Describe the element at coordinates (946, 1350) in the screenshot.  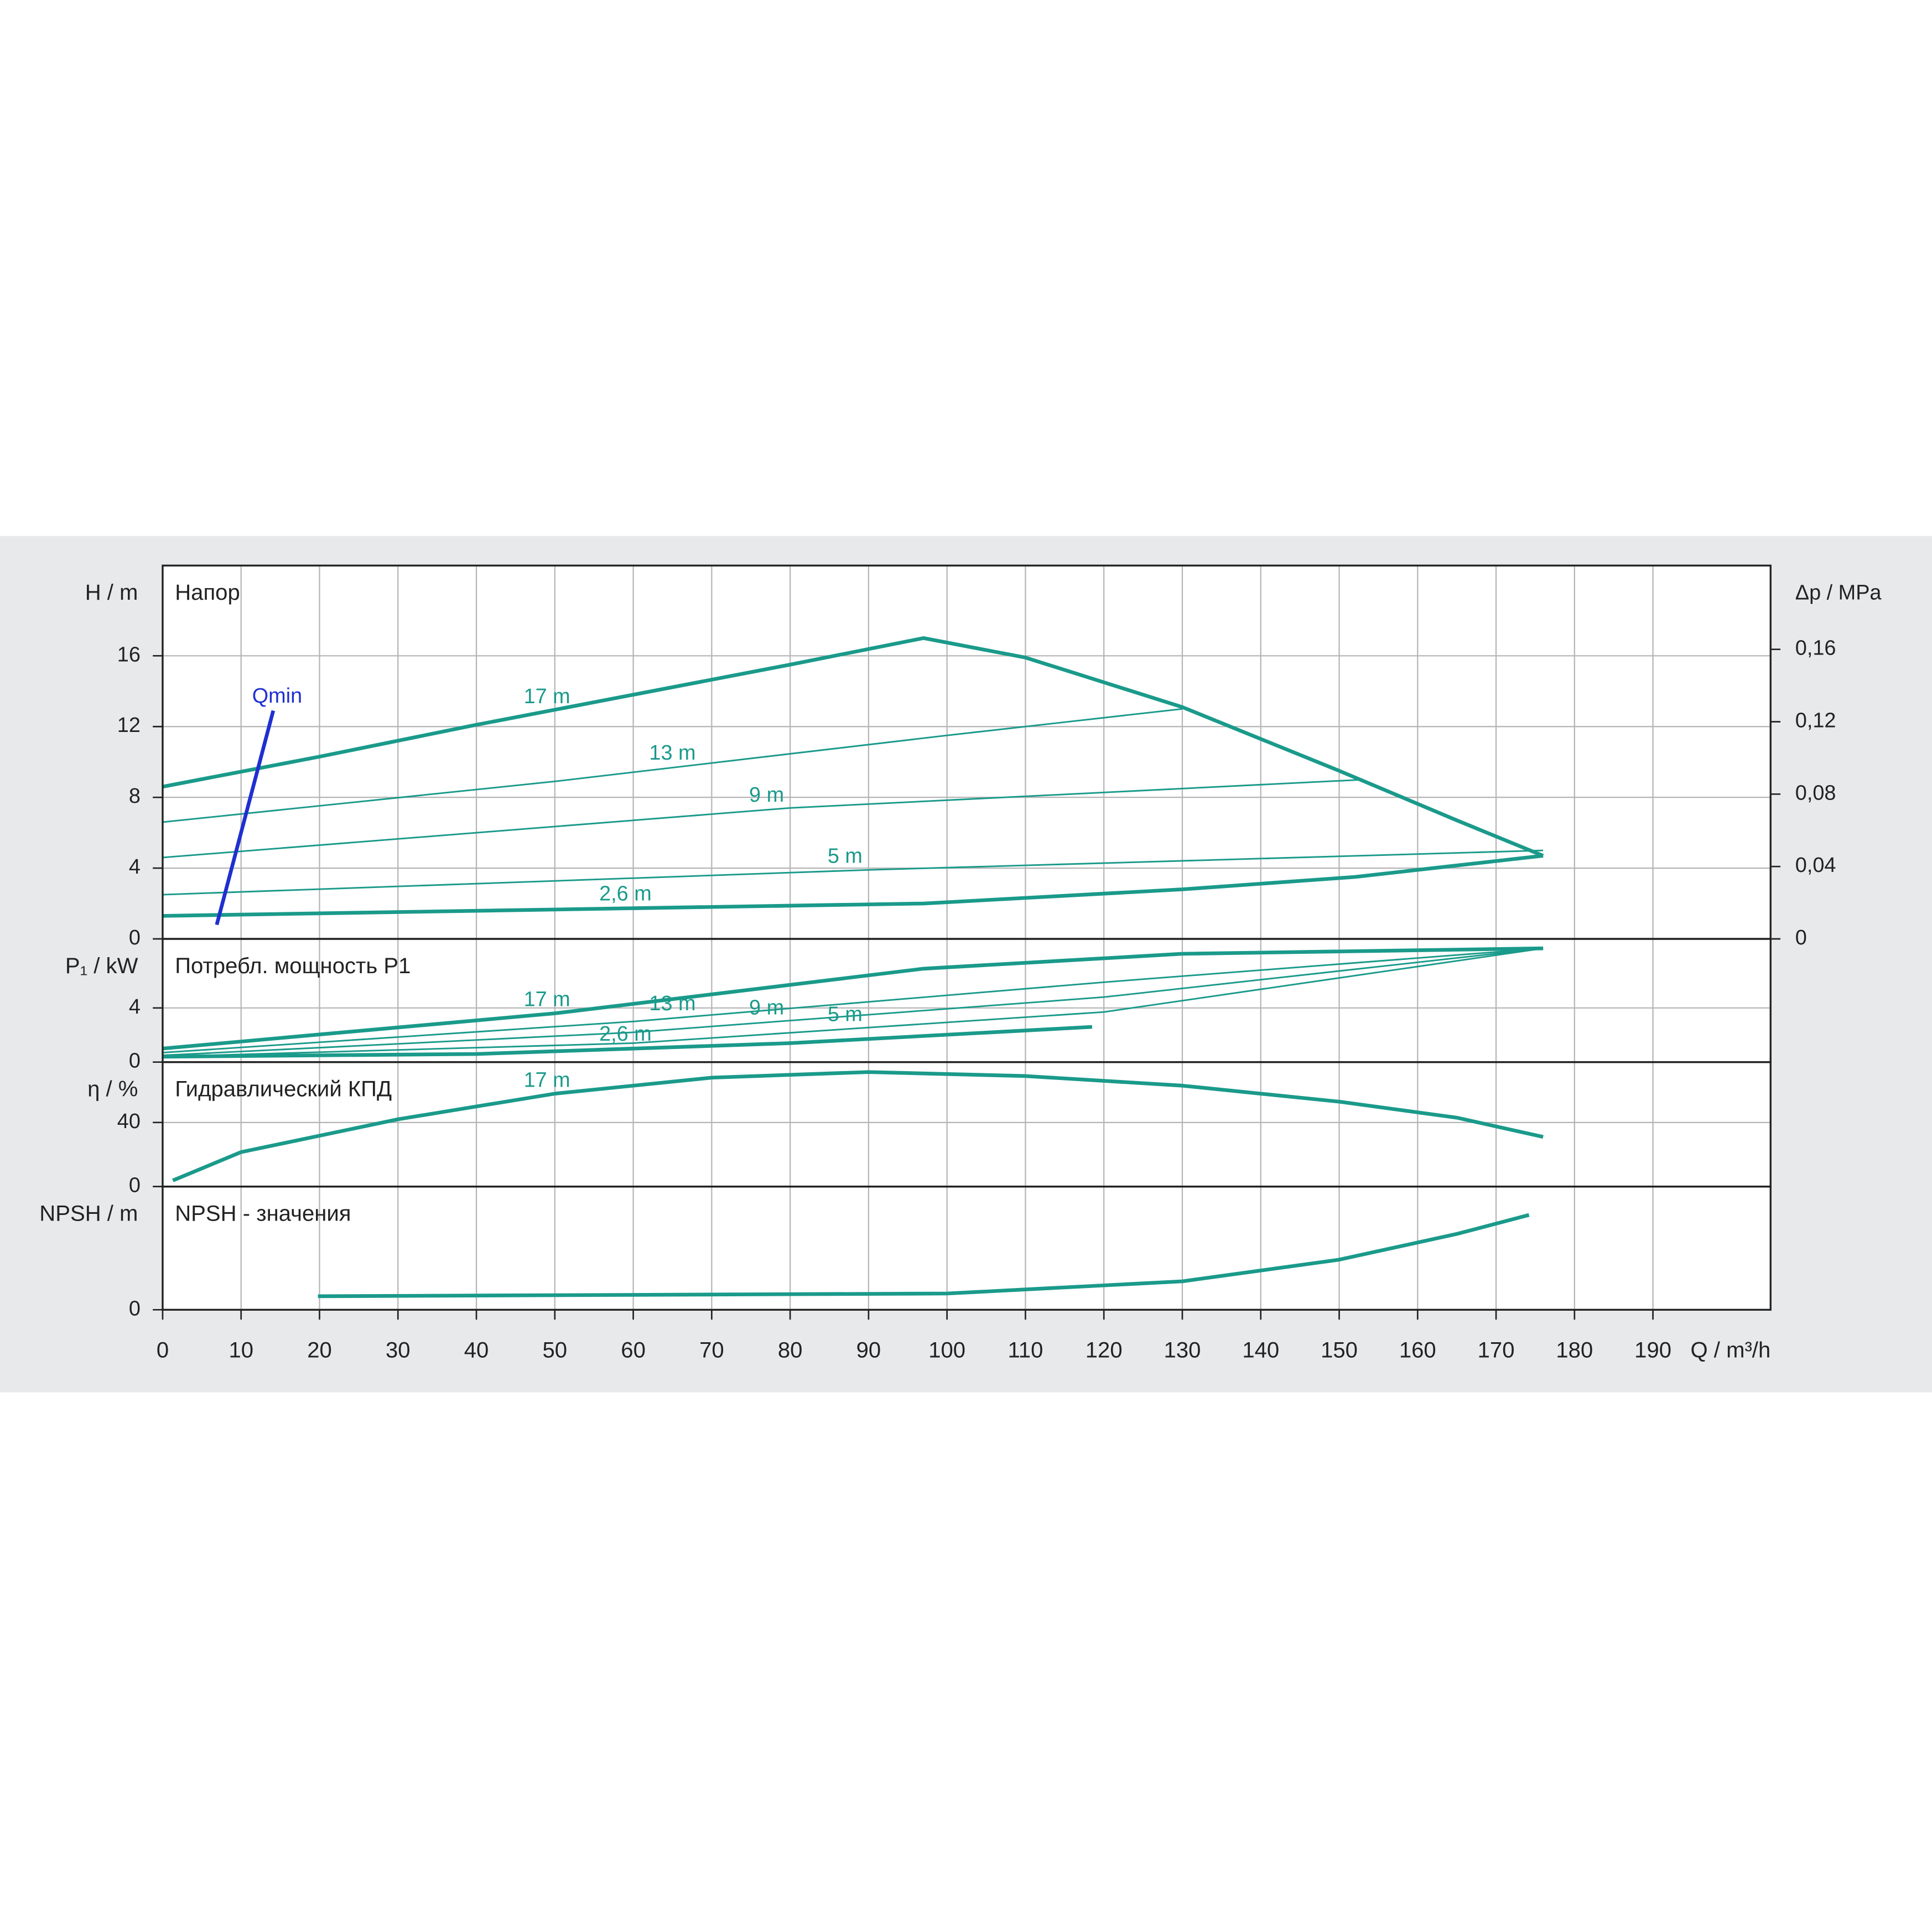
I see `x-tick-label: 100` at that location.